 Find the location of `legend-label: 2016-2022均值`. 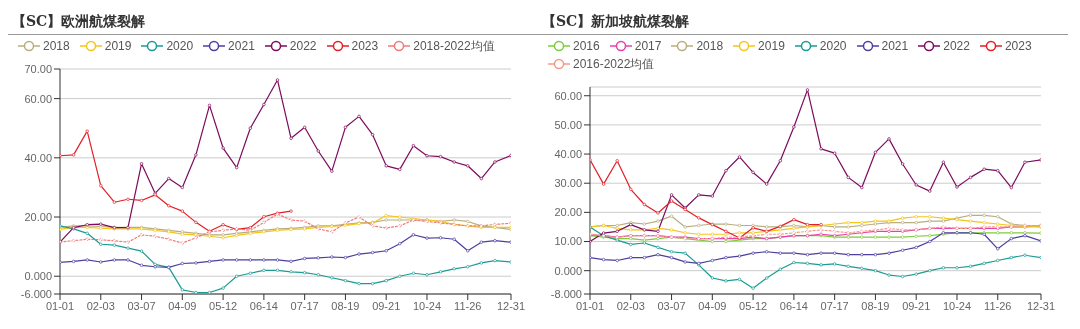

legend-label: 2016-2022均值 is located at coordinates (614, 64).